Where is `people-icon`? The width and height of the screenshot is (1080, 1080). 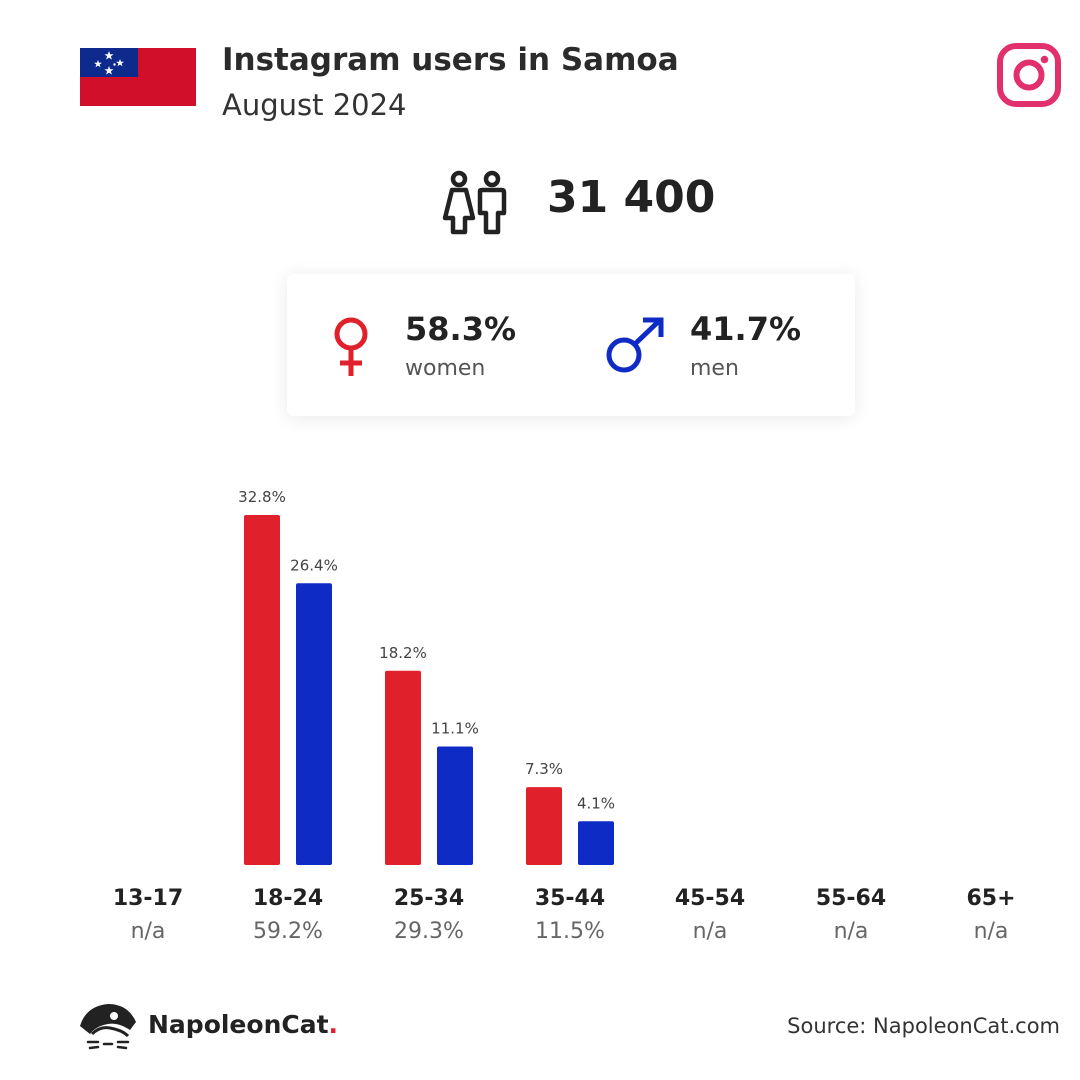 people-icon is located at coordinates (474, 202).